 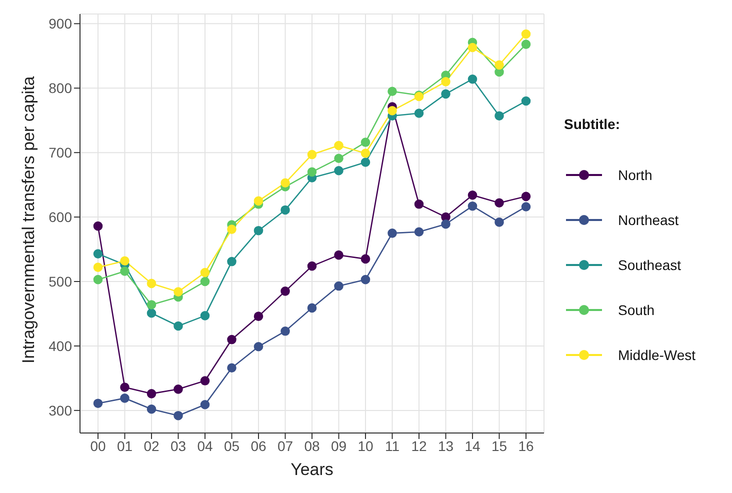 What do you see at coordinates (650, 264) in the screenshot?
I see `legend-label: Southeast` at bounding box center [650, 264].